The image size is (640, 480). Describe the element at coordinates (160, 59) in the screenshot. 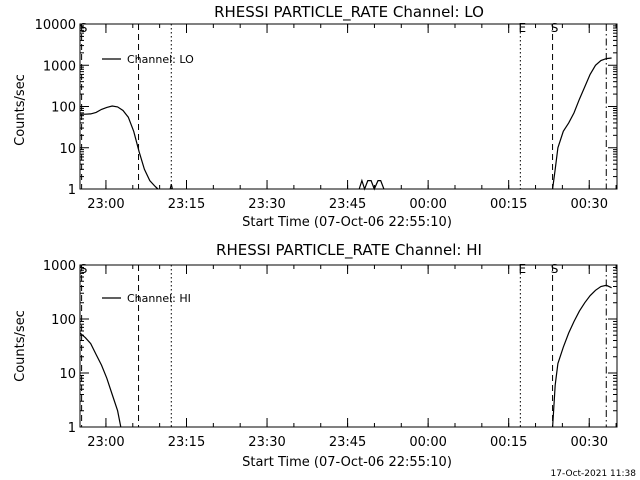

I see `legend-label: Channel: LO` at that location.